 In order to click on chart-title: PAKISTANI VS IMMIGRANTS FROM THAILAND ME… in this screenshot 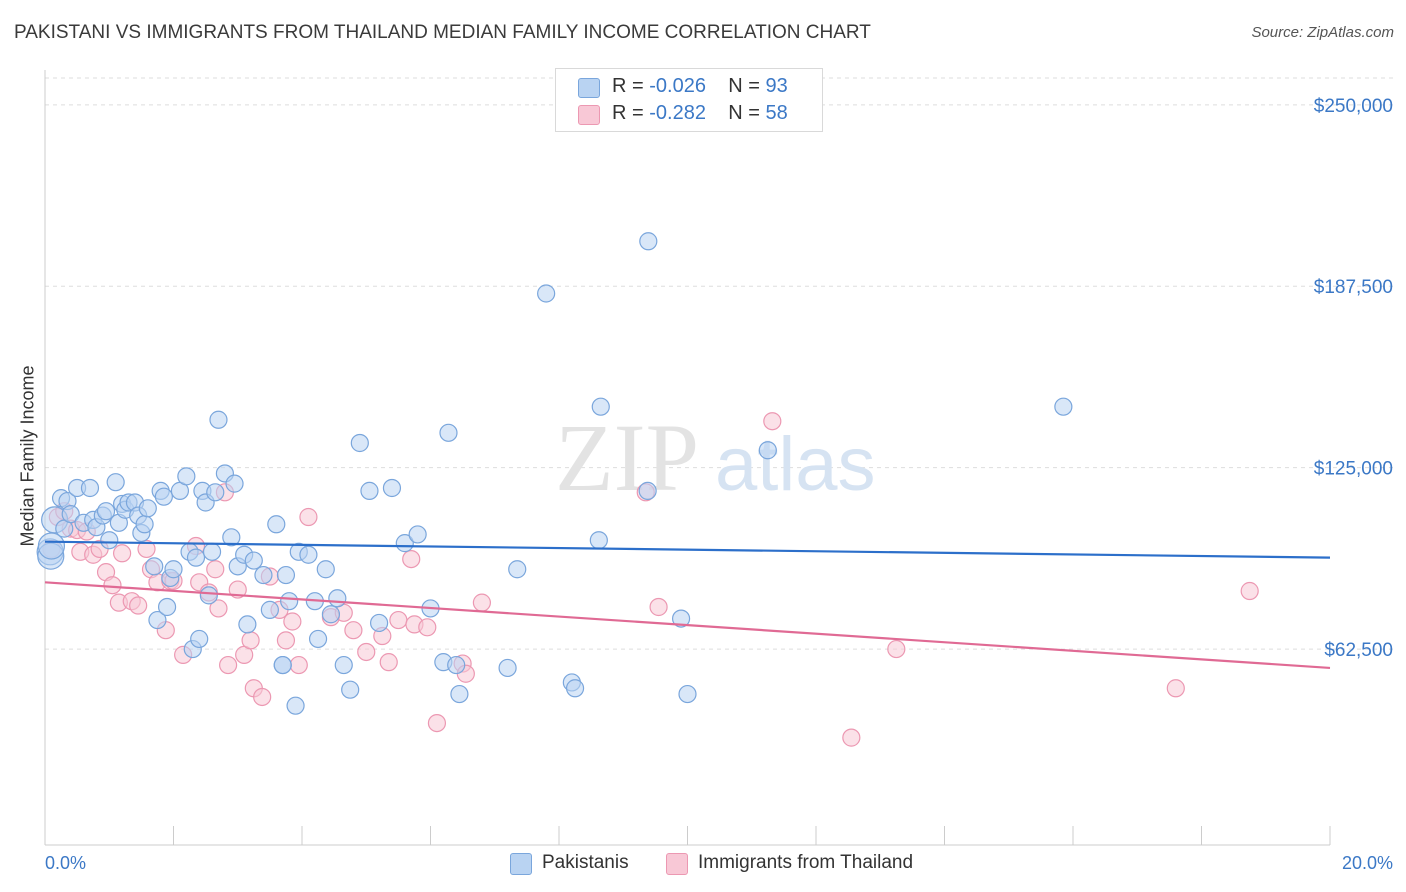, I will do `click(442, 32)`.